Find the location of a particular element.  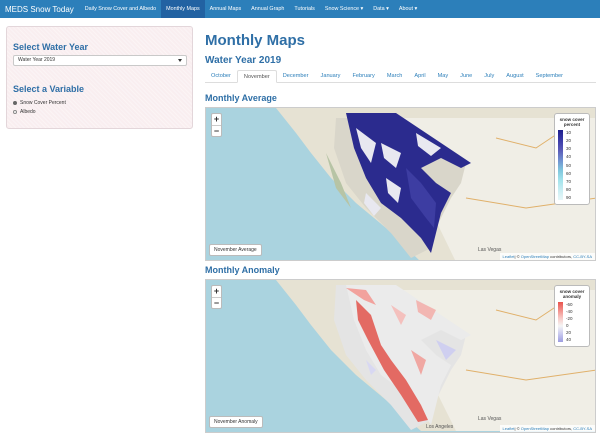

nav-about: About ▾ is located at coordinates (408, 9).